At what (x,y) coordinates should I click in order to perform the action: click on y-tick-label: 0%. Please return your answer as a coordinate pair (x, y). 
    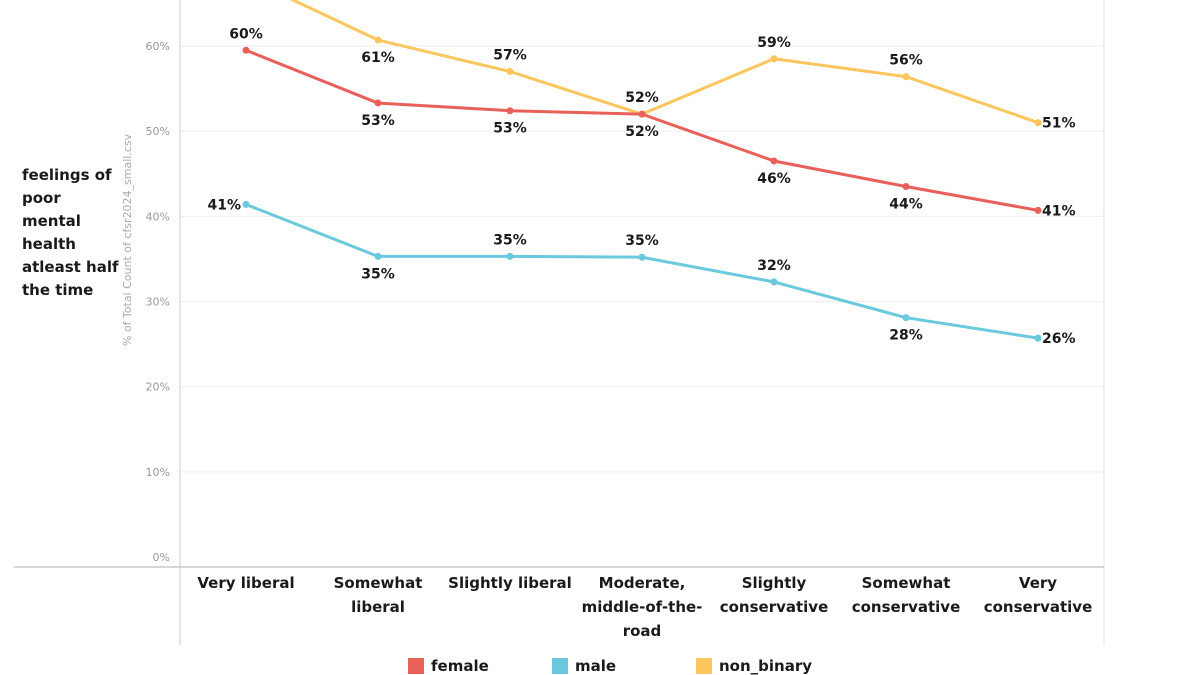
    Looking at the image, I should click on (161, 557).